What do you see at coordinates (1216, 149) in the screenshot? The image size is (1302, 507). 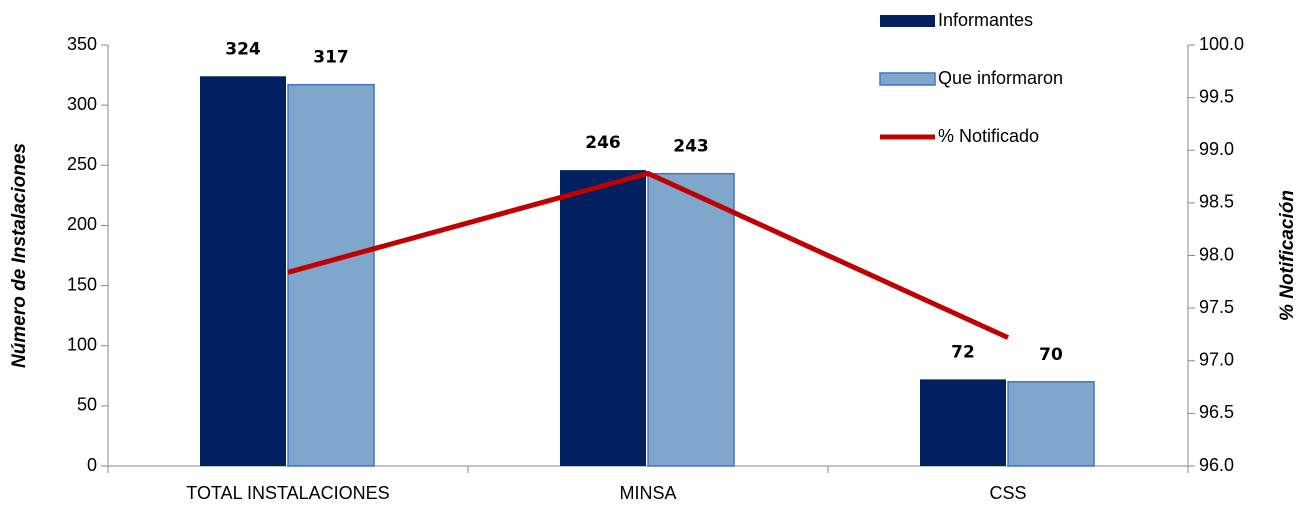 I see `y2-tick-label: 99.0` at bounding box center [1216, 149].